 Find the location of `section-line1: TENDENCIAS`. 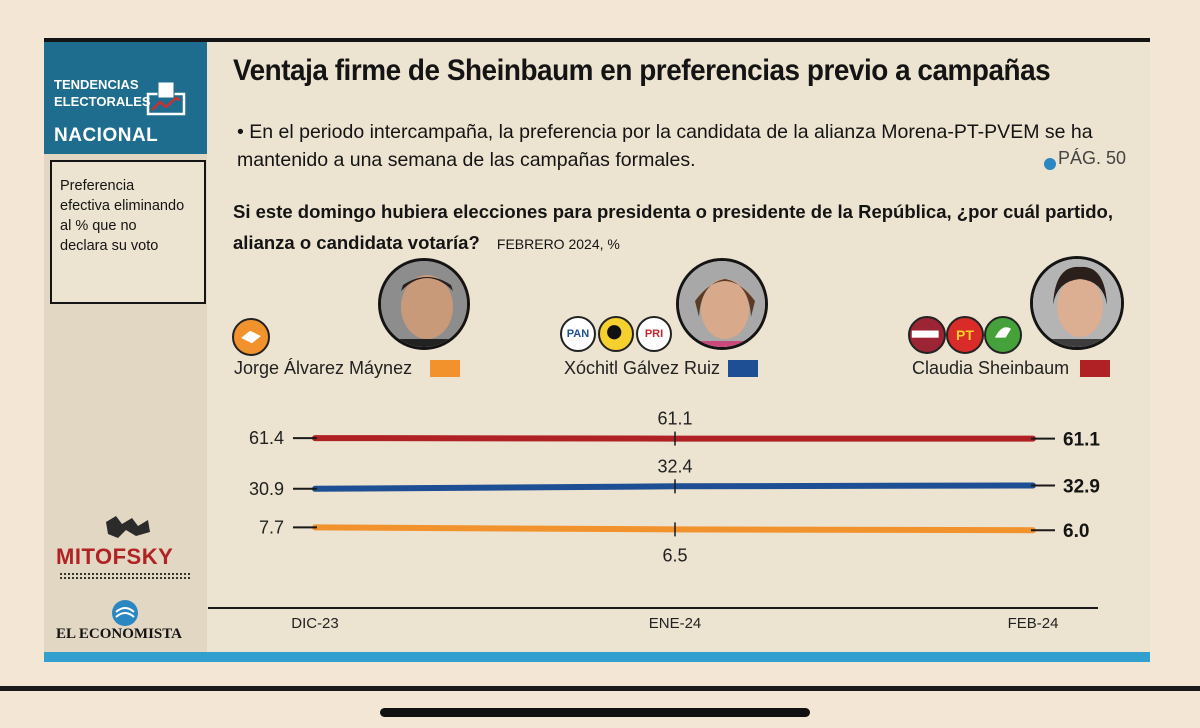

section-line1: TENDENCIAS is located at coordinates (96, 84).